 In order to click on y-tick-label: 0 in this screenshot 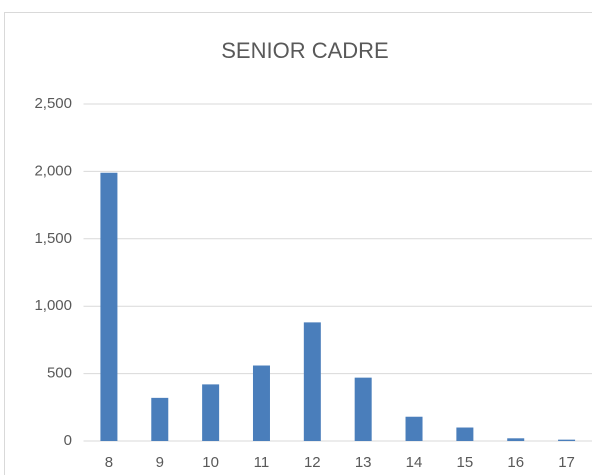, I will do `click(68, 440)`.